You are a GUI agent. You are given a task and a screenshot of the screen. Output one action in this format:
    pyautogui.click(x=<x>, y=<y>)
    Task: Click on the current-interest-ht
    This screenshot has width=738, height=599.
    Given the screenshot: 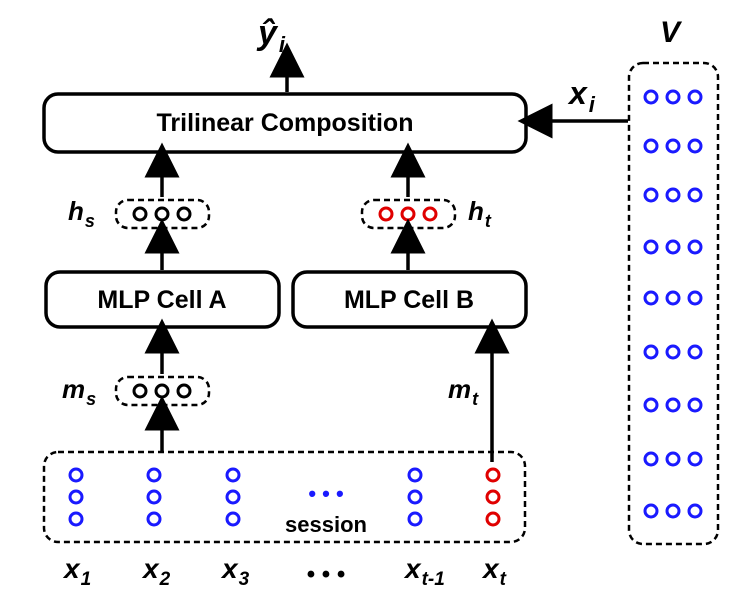 What is the action you would take?
    pyautogui.click(x=408, y=214)
    